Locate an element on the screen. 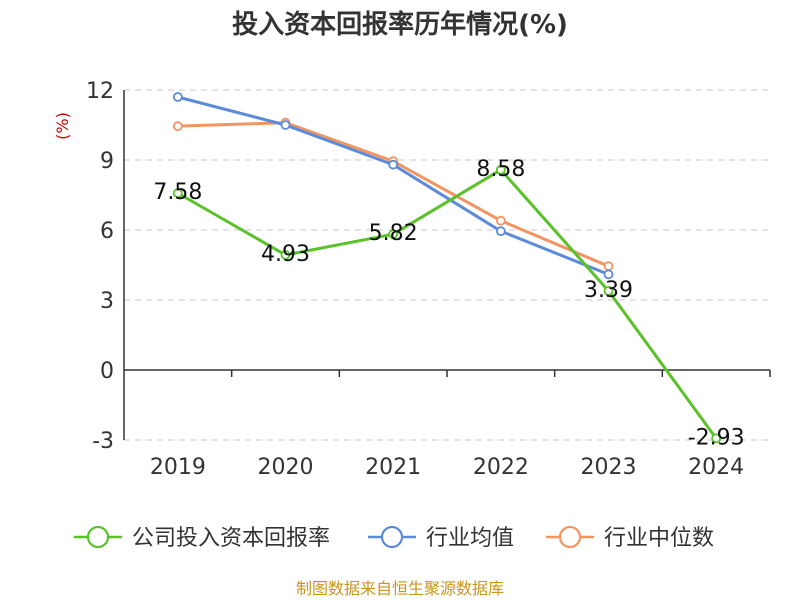  y-tick-label: 12 is located at coordinates (100, 91).